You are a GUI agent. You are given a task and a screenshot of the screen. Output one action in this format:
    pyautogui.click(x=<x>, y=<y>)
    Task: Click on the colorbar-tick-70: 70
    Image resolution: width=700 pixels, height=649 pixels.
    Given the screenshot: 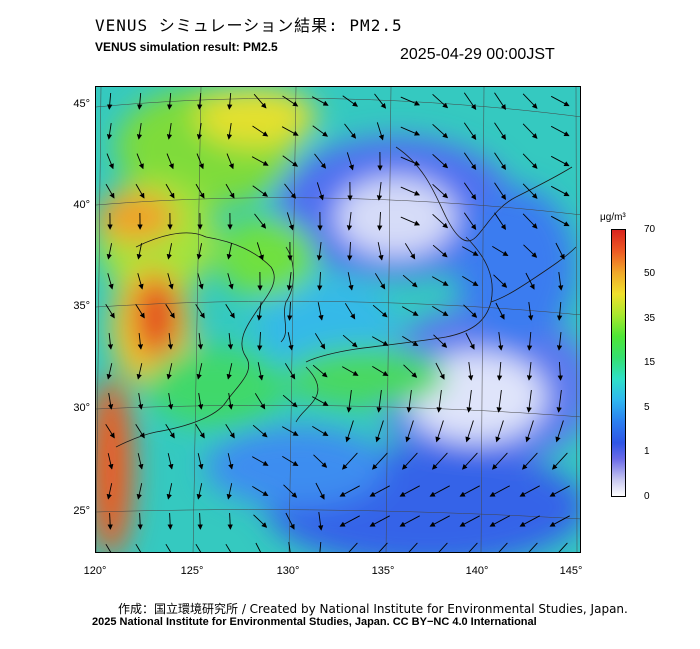 What is the action you would take?
    pyautogui.click(x=650, y=229)
    